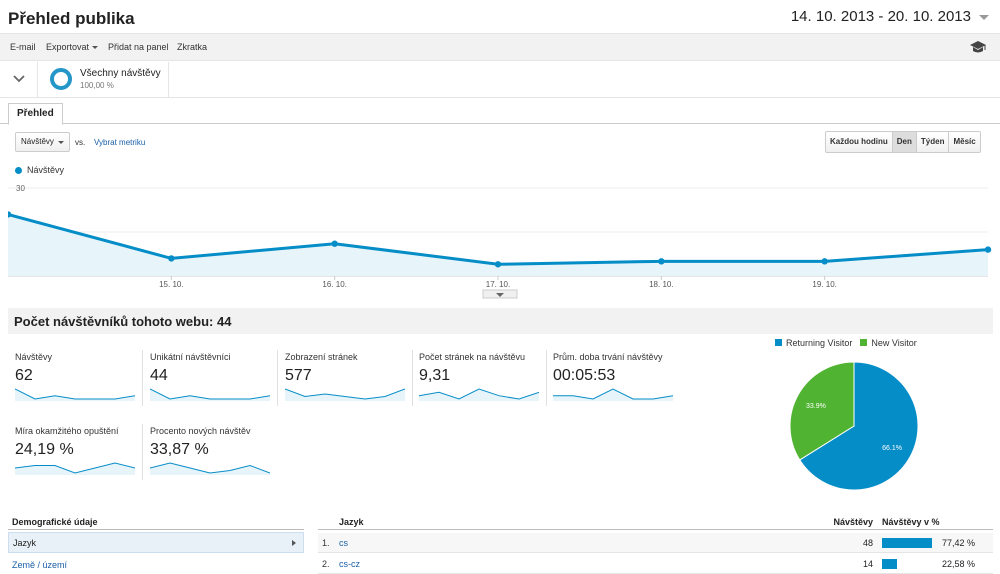  I want to click on table-header: Jazyk Návštěvy Návštěvy v %, so click(655, 522).